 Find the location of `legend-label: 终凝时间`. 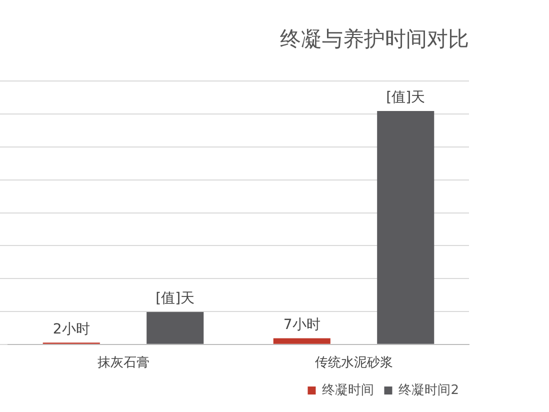

legend-label: 终凝时间 is located at coordinates (348, 390).